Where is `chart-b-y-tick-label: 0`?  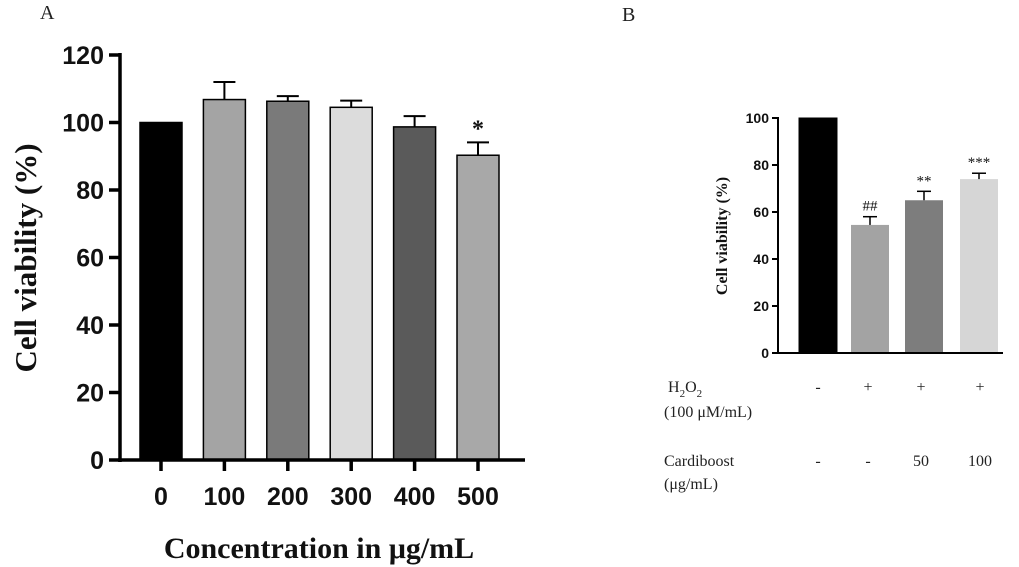
chart-b-y-tick-label: 0 is located at coordinates (765, 353).